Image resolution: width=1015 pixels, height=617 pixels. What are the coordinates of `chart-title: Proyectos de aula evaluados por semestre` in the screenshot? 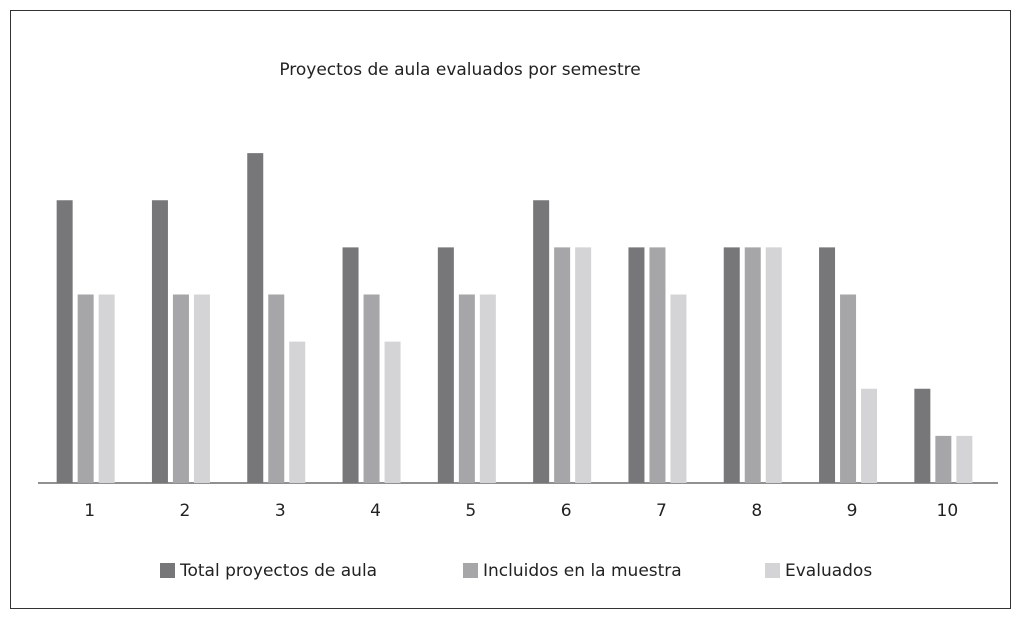 It's located at (459, 70).